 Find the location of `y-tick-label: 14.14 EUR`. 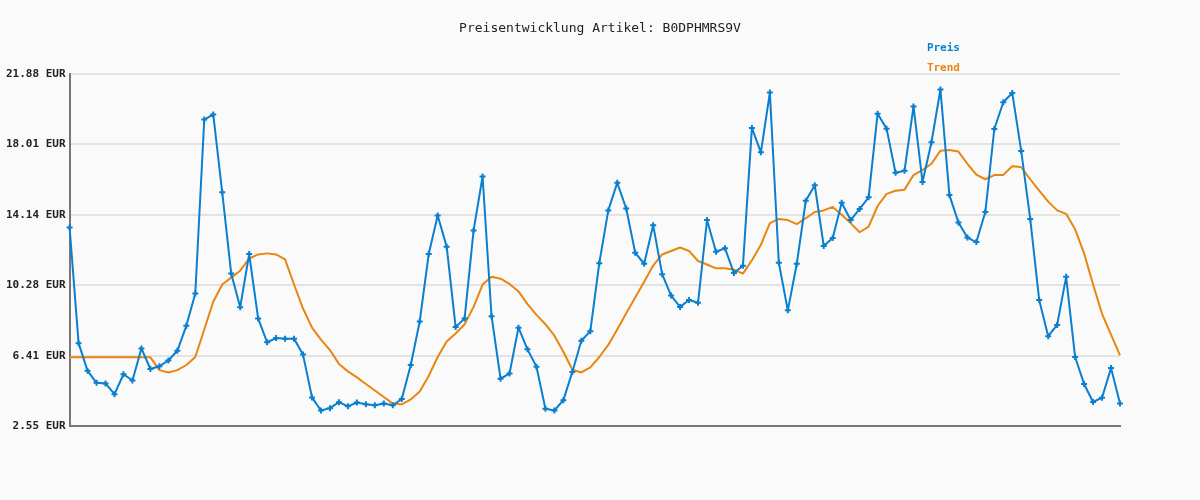

y-tick-label: 14.14 EUR is located at coordinates (35, 214).